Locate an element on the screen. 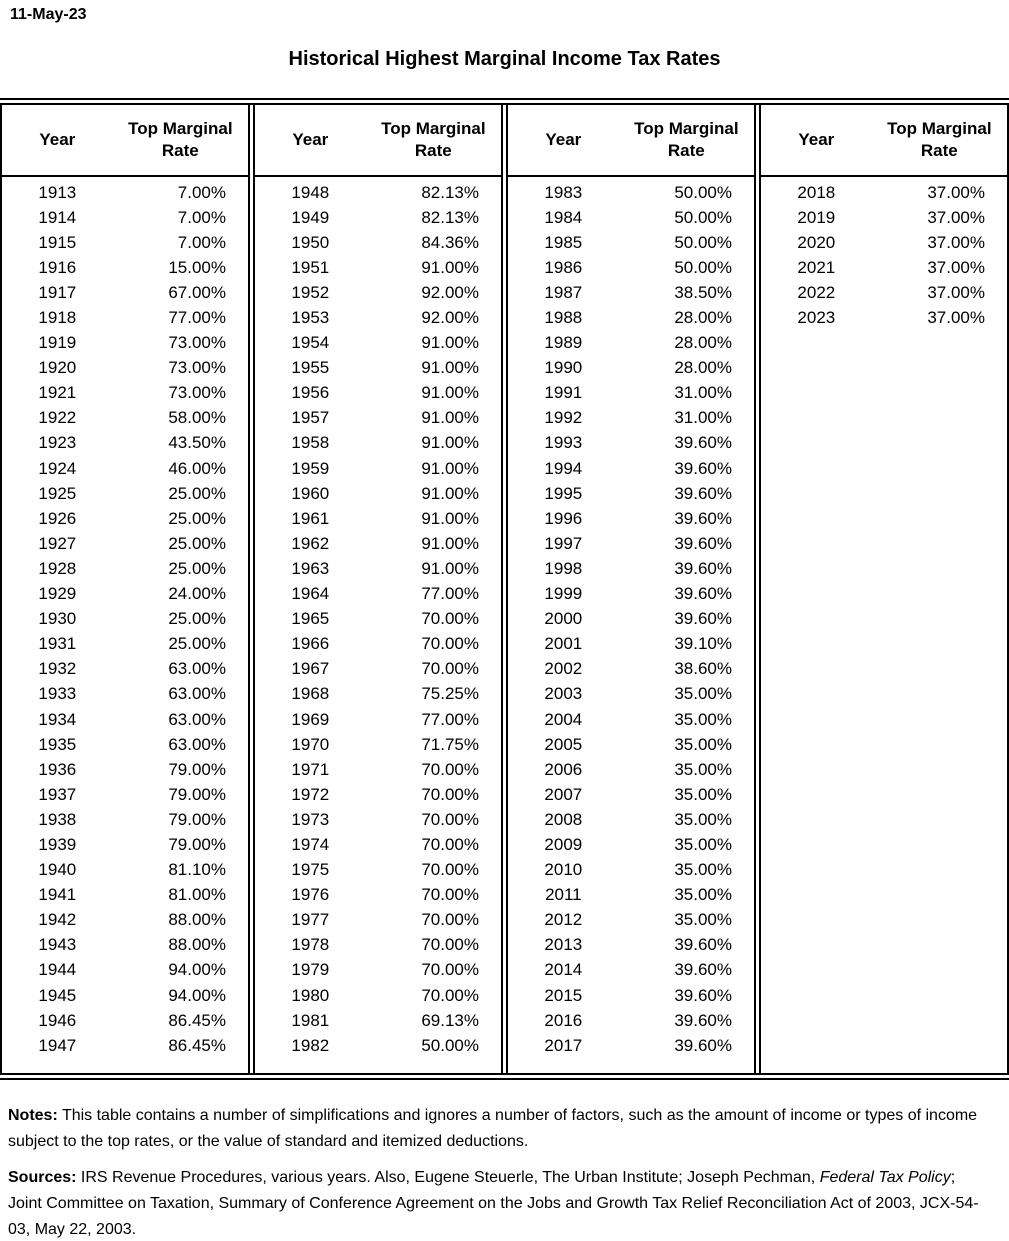 This screenshot has width=1009, height=1241. table-row: 1993 39.60% is located at coordinates (631, 443).